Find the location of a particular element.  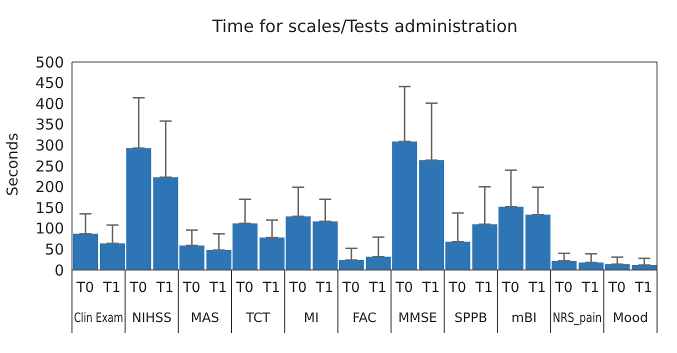

y-tick-label: 150 is located at coordinates (49, 207).